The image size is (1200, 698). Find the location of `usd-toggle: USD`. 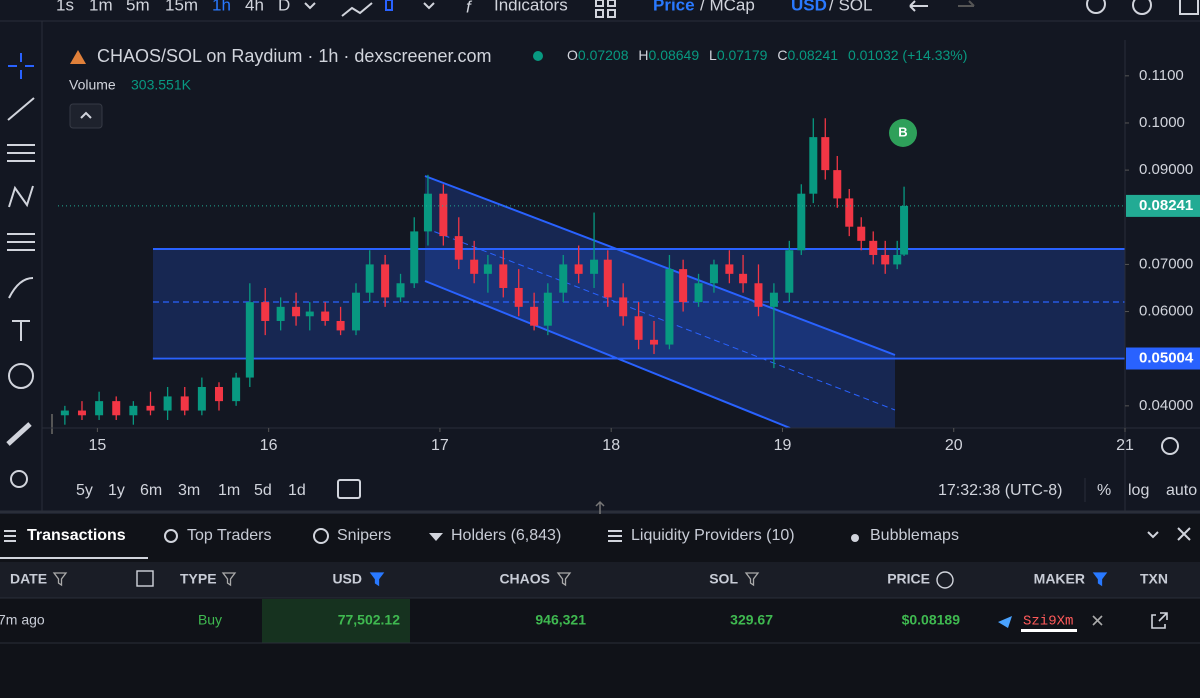

usd-toggle: USD is located at coordinates (809, 7).